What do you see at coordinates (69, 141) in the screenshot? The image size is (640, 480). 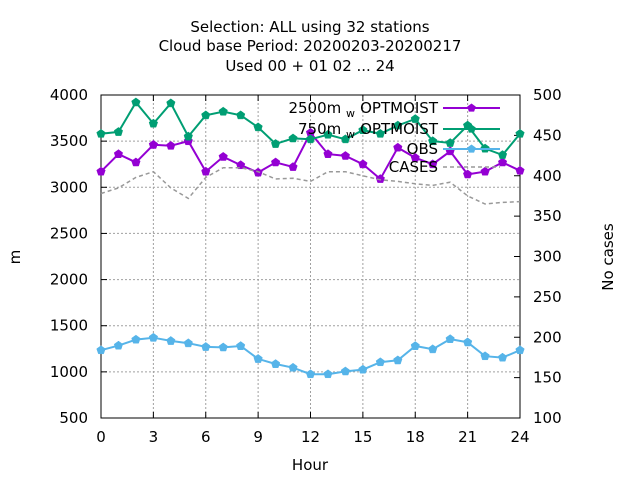 I see `y-tick-label: 3500` at bounding box center [69, 141].